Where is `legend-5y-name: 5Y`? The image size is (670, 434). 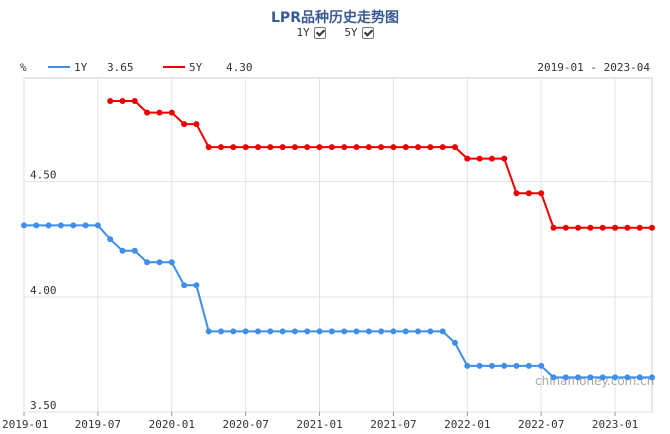
legend-5y-name: 5Y is located at coordinates (196, 67).